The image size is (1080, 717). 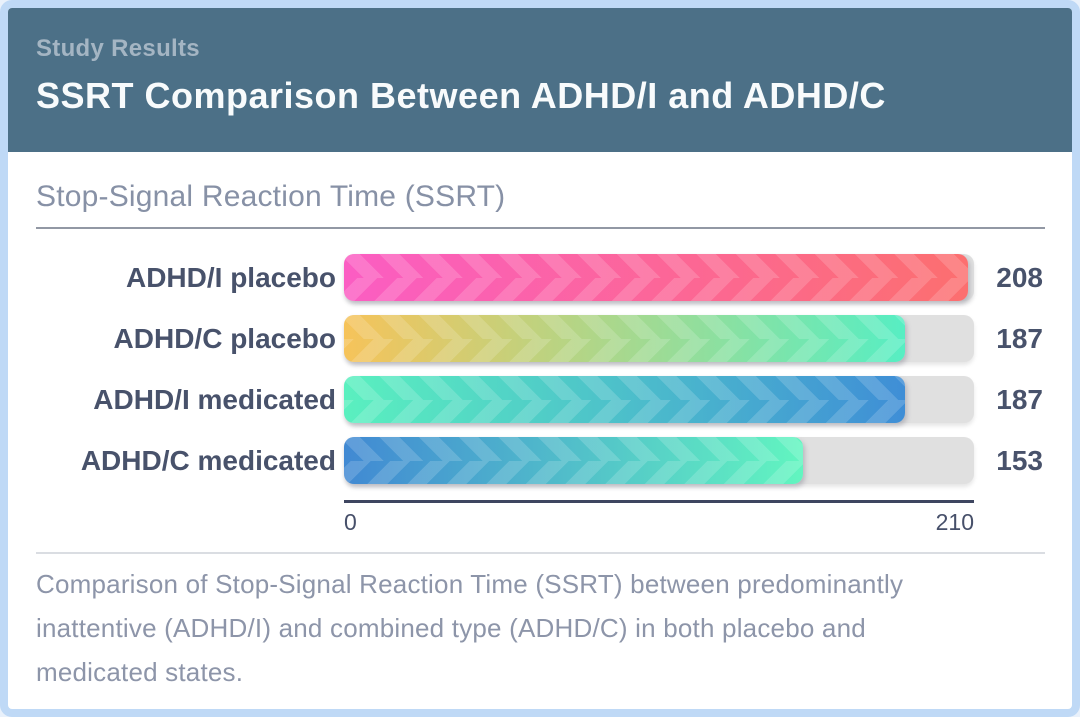 I want to click on row-label: ADHD/I placebo, so click(x=230, y=277).